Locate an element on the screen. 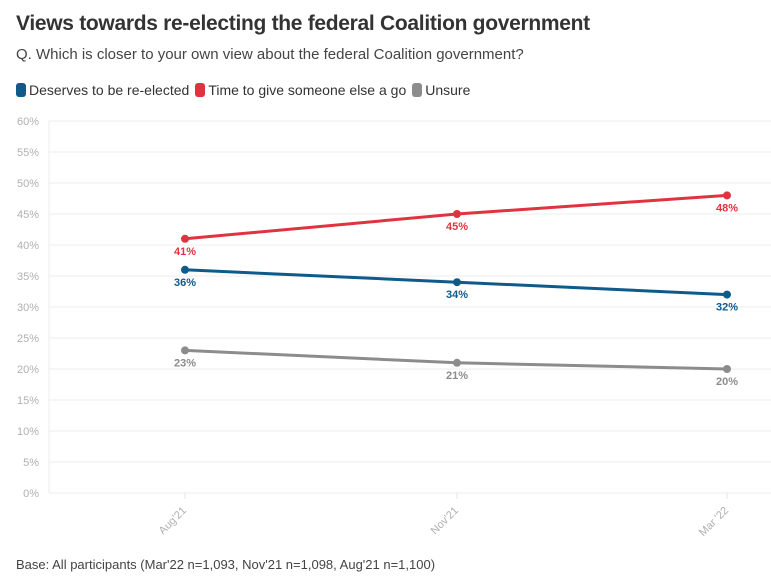 This screenshot has width=771, height=578. legend-item-unsure: Unsure is located at coordinates (441, 90).